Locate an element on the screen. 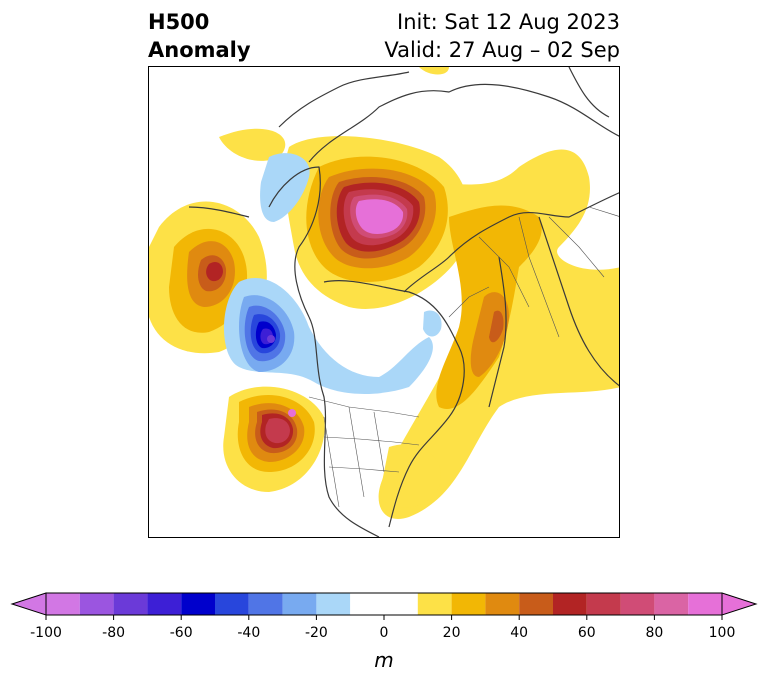  variable-subtitle: Anomaly is located at coordinates (199, 50).